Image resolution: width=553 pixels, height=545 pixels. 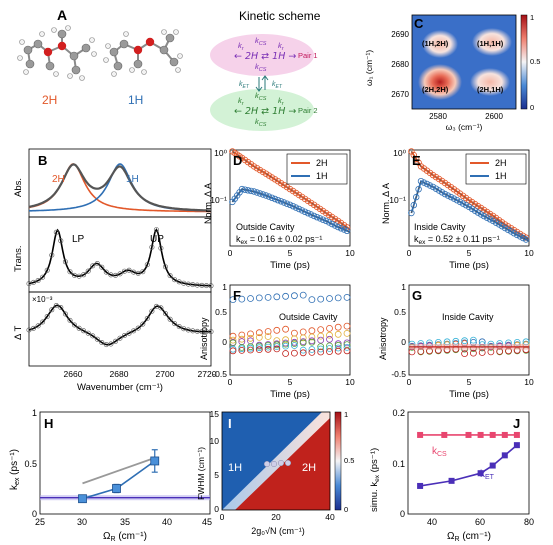 What do you see at coordinates (30, 464) in the screenshot?
I see `h-ytick: 0.5` at bounding box center [30, 464].